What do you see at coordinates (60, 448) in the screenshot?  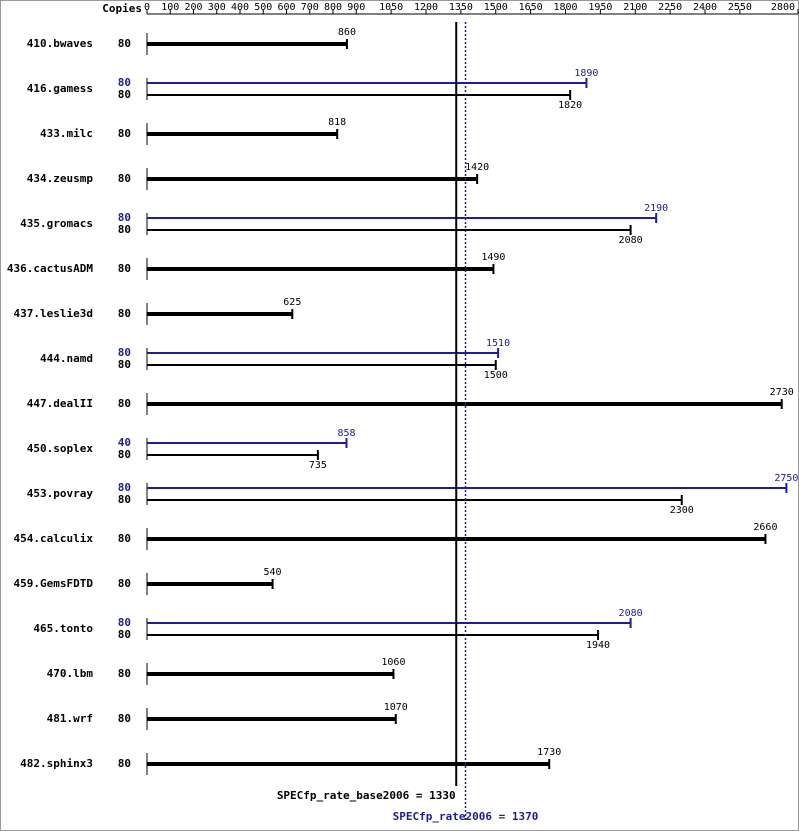 I see `benchmark-label: 450.soplex` at bounding box center [60, 448].